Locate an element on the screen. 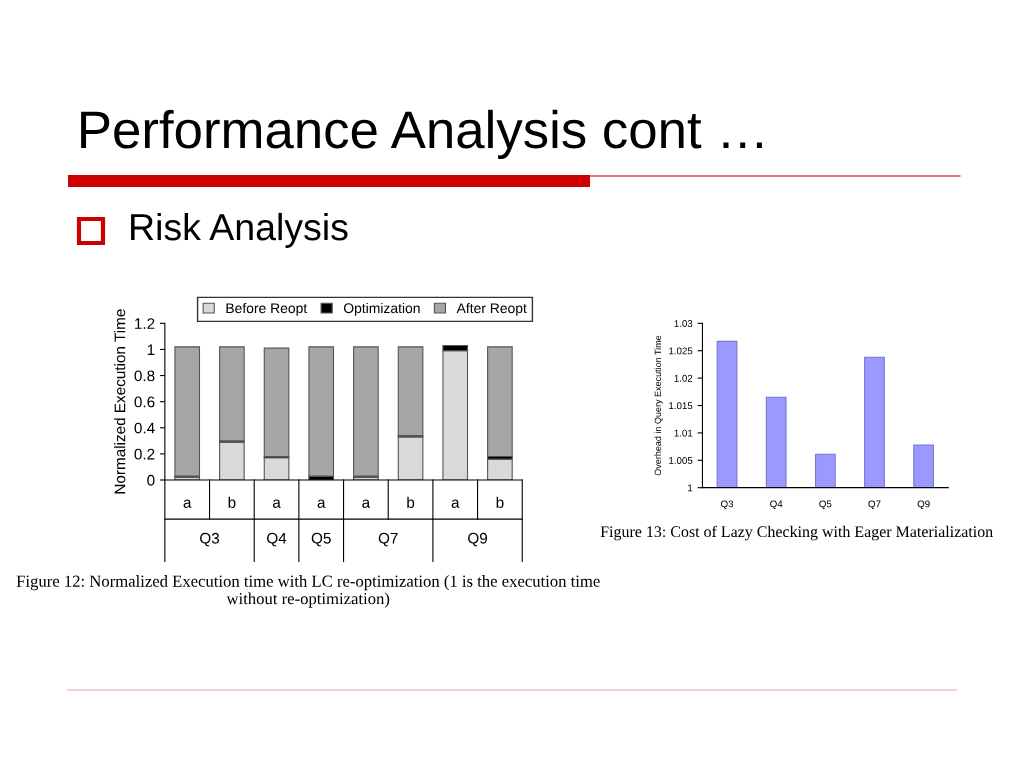 The image size is (1024, 768). legend-label: Before Reopt is located at coordinates (267, 309).